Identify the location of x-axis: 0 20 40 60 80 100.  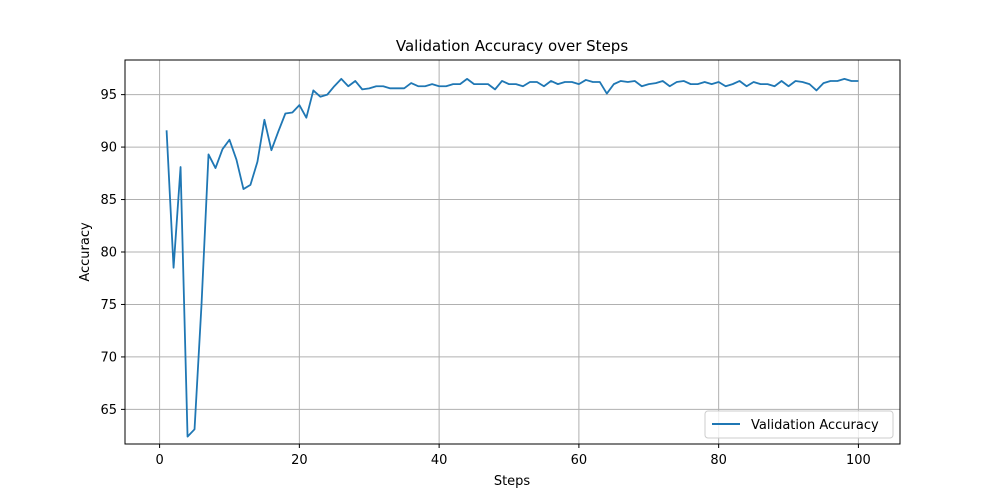
(513, 456).